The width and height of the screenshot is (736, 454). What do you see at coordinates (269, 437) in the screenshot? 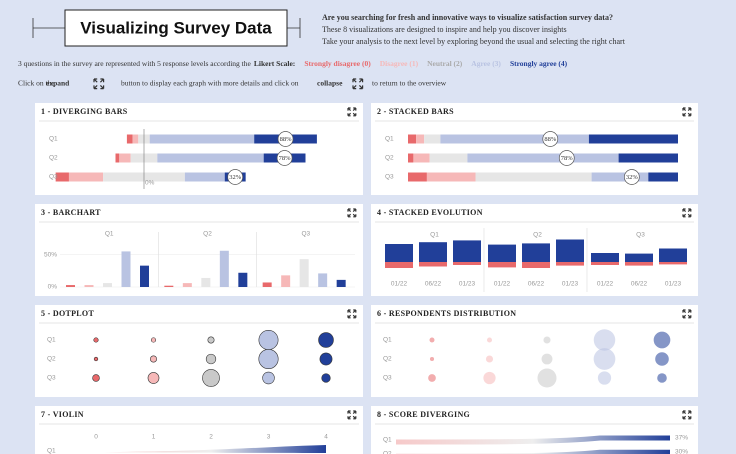
I see `x-tick-label: 3` at bounding box center [269, 437].